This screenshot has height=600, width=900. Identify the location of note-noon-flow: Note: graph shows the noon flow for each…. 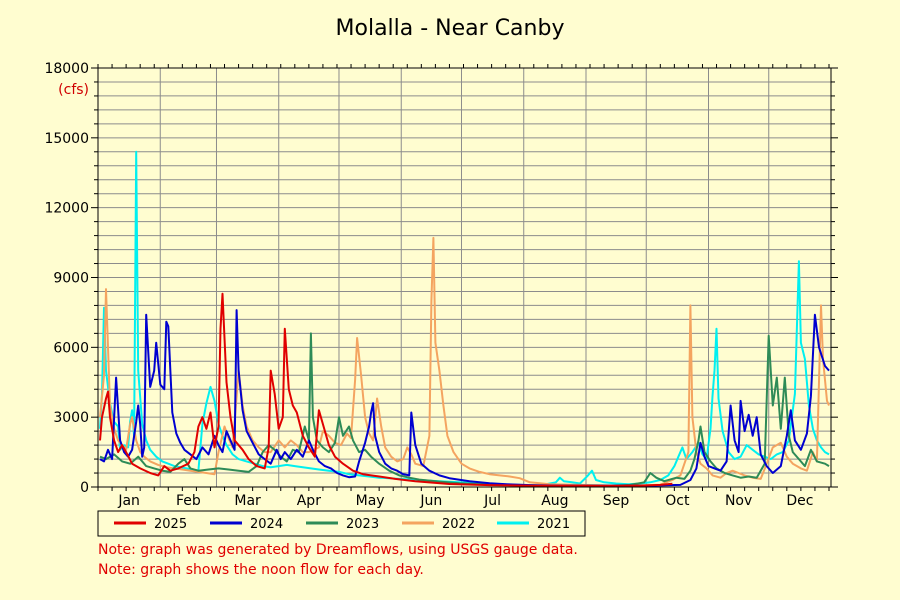
(261, 570).